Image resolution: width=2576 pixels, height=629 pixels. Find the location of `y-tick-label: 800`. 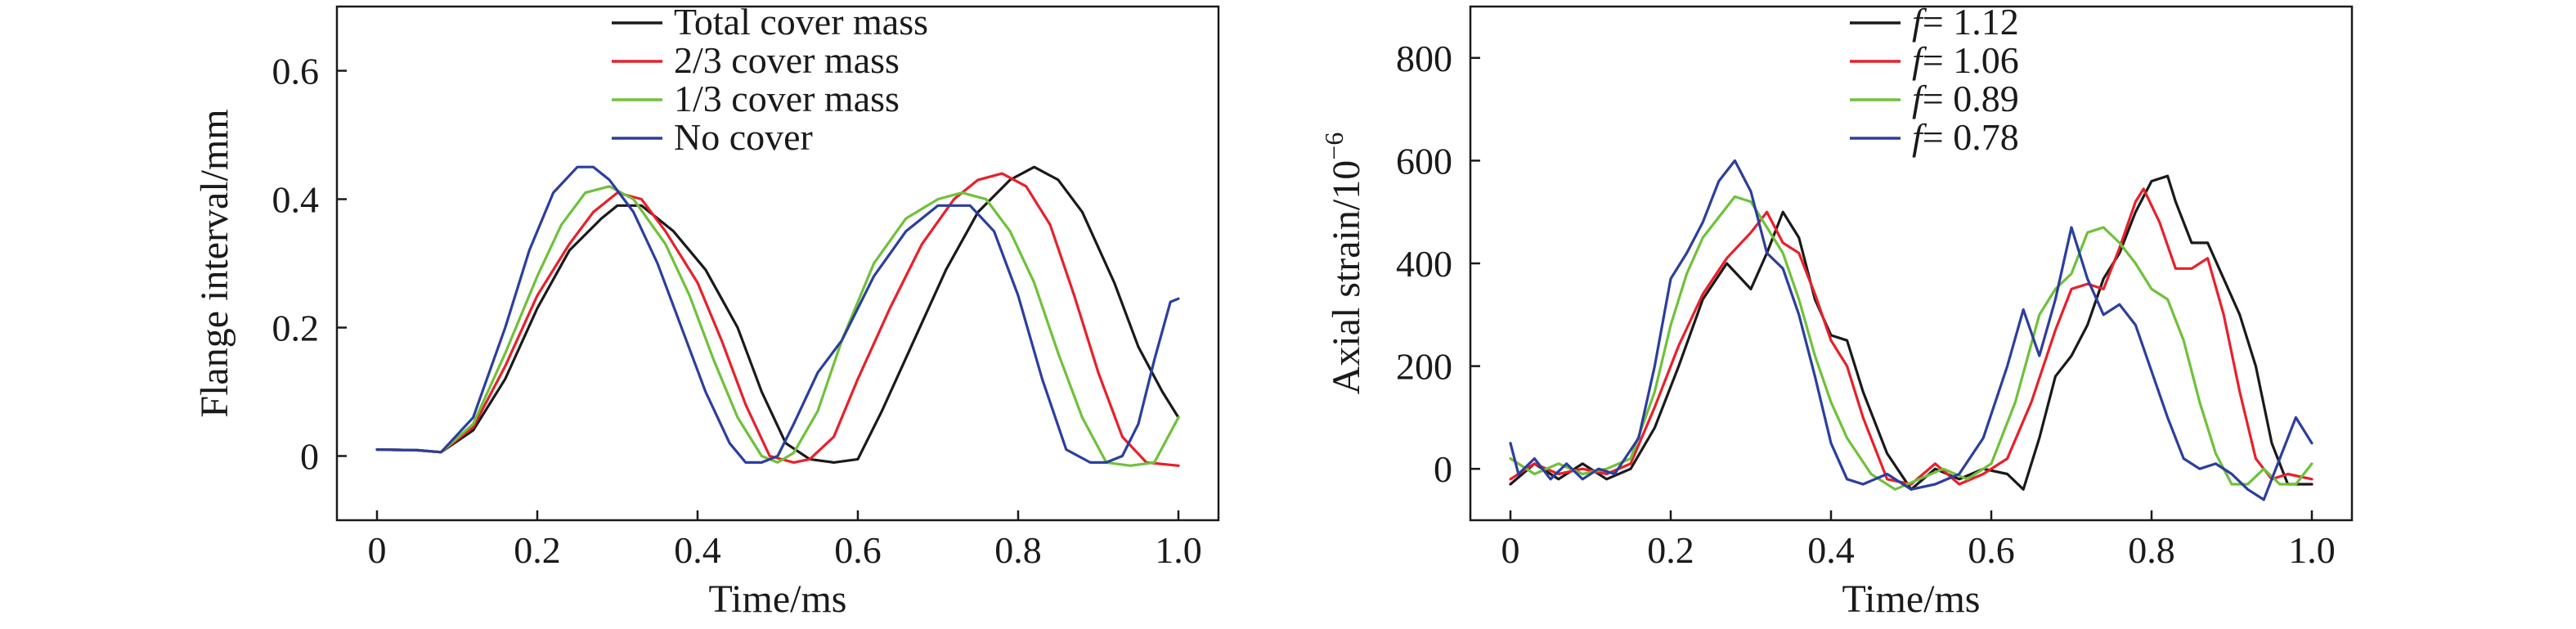

y-tick-label: 800 is located at coordinates (1424, 59).